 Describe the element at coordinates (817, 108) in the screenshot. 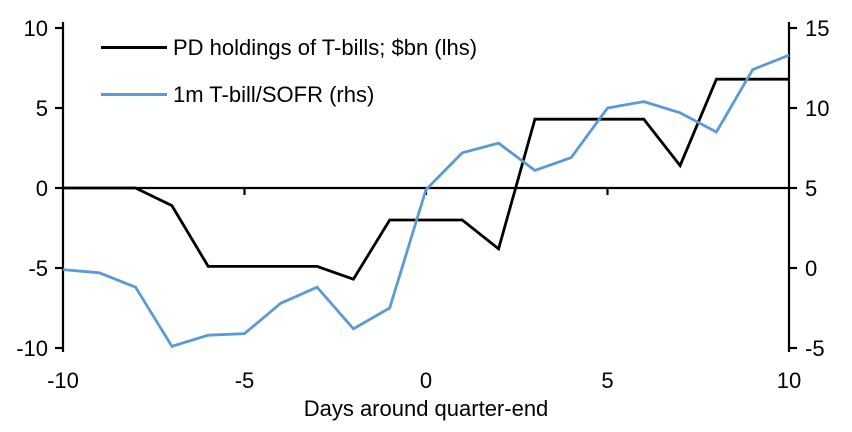

I see `right-axis-tick-label: 10` at that location.